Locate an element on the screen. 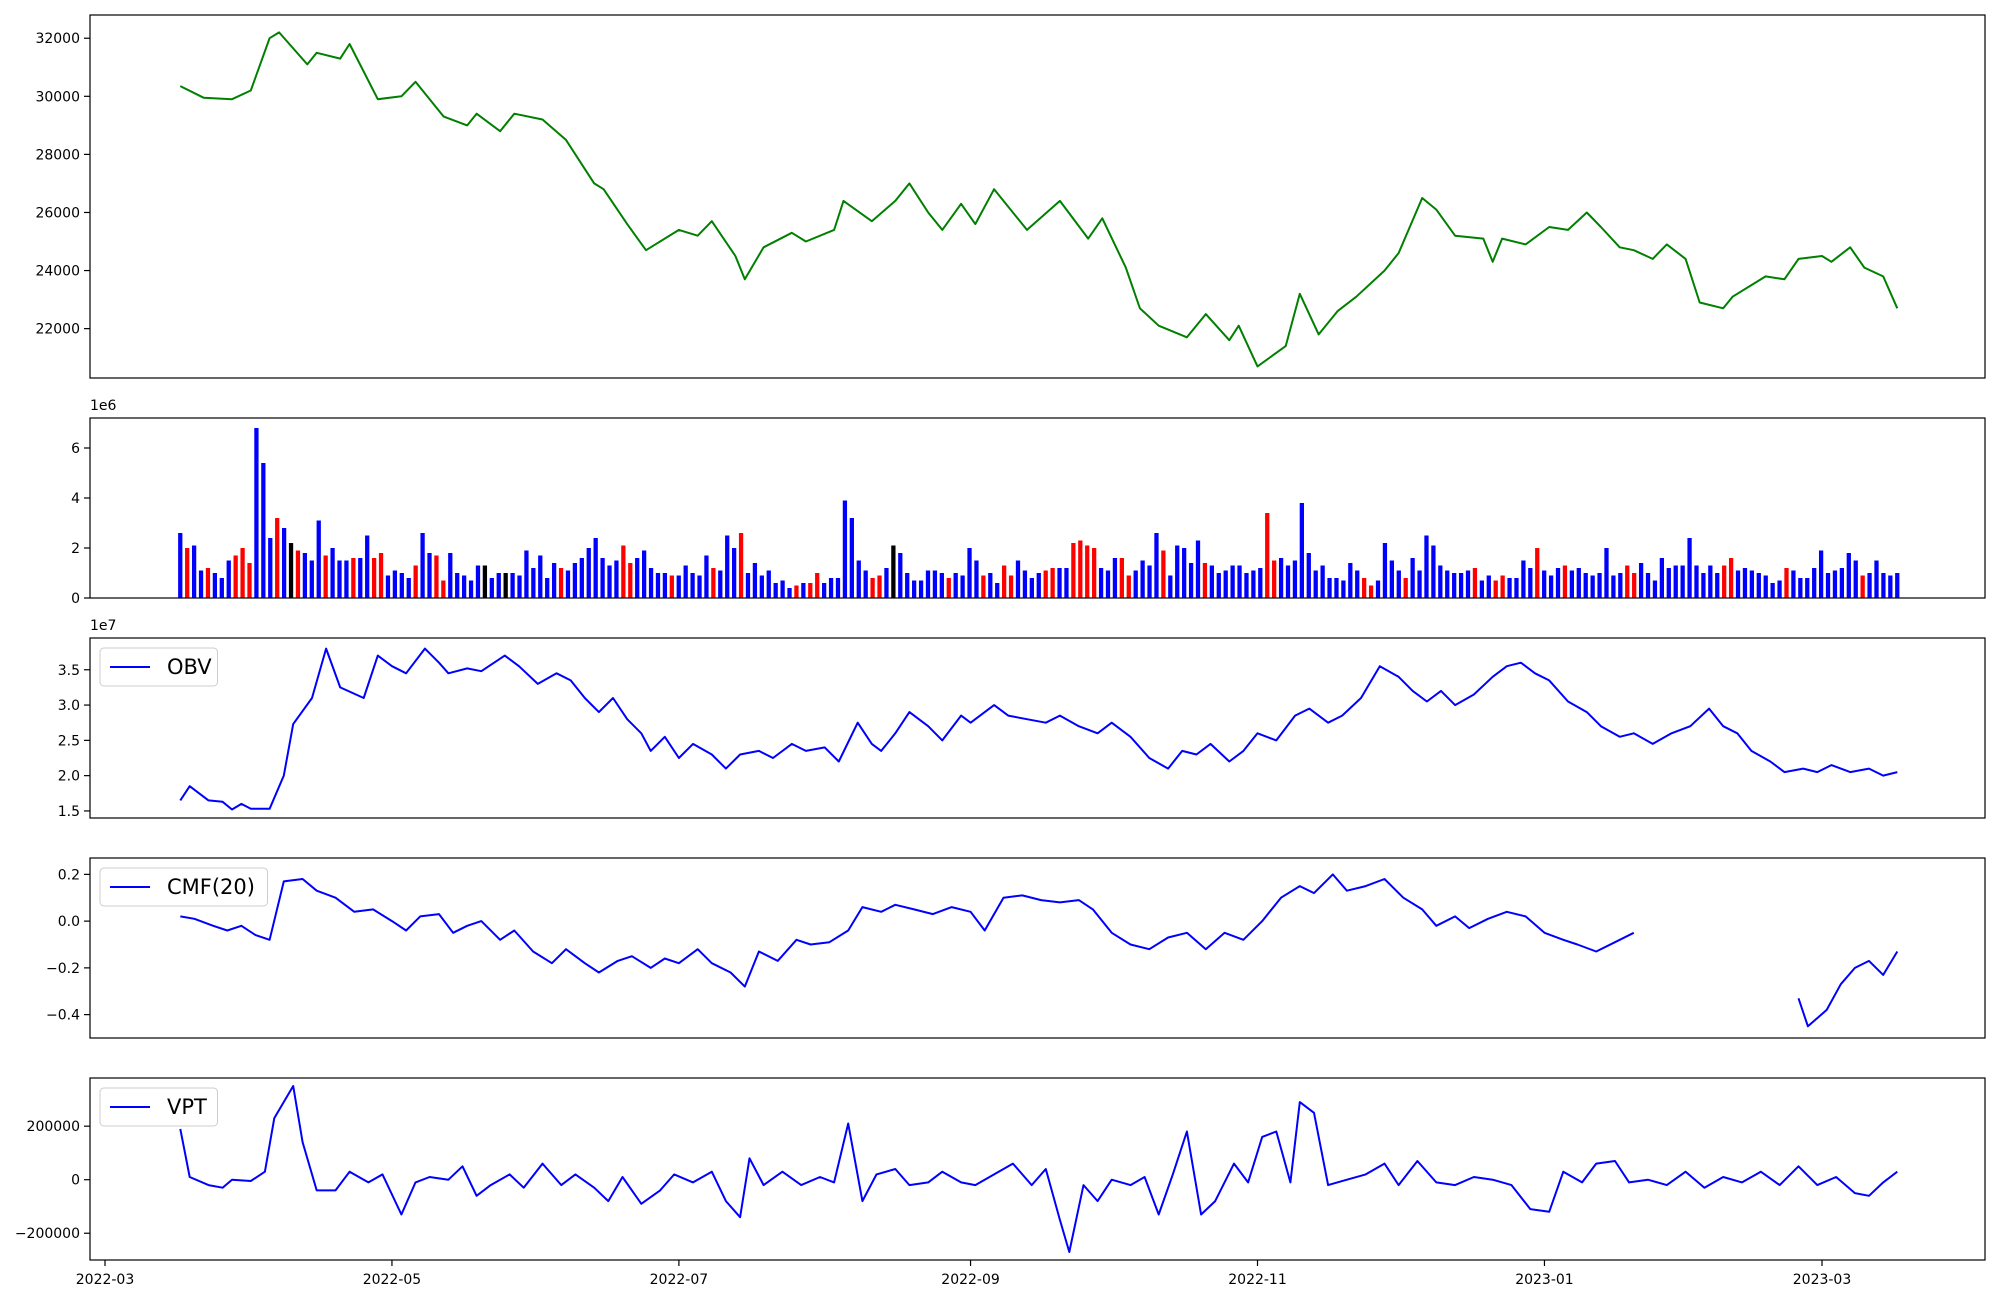  volume-ytick-label: 4 is located at coordinates (75, 499).